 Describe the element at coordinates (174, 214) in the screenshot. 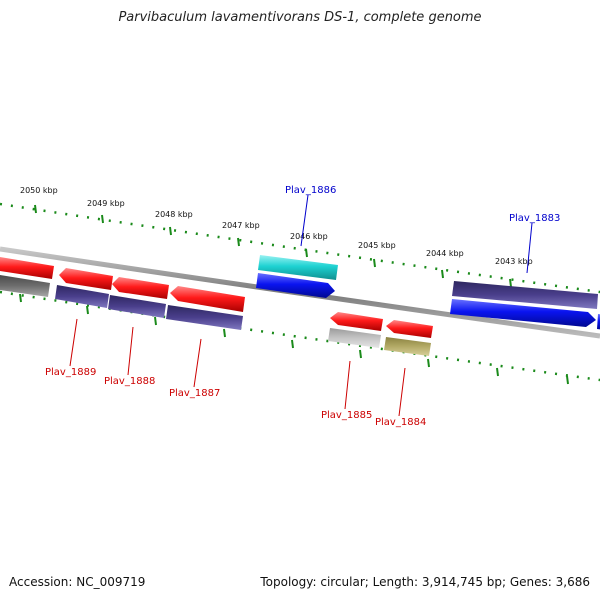

I see `tick-label: 2048 kbp` at that location.